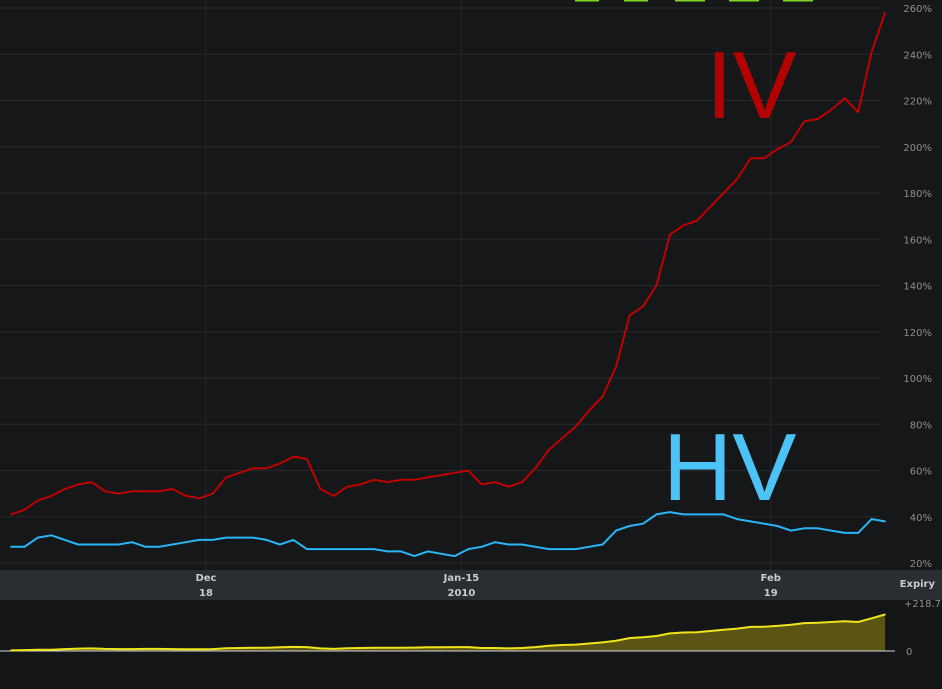  What do you see at coordinates (205, 578) in the screenshot?
I see `x-tick-label: Dec` at bounding box center [205, 578].